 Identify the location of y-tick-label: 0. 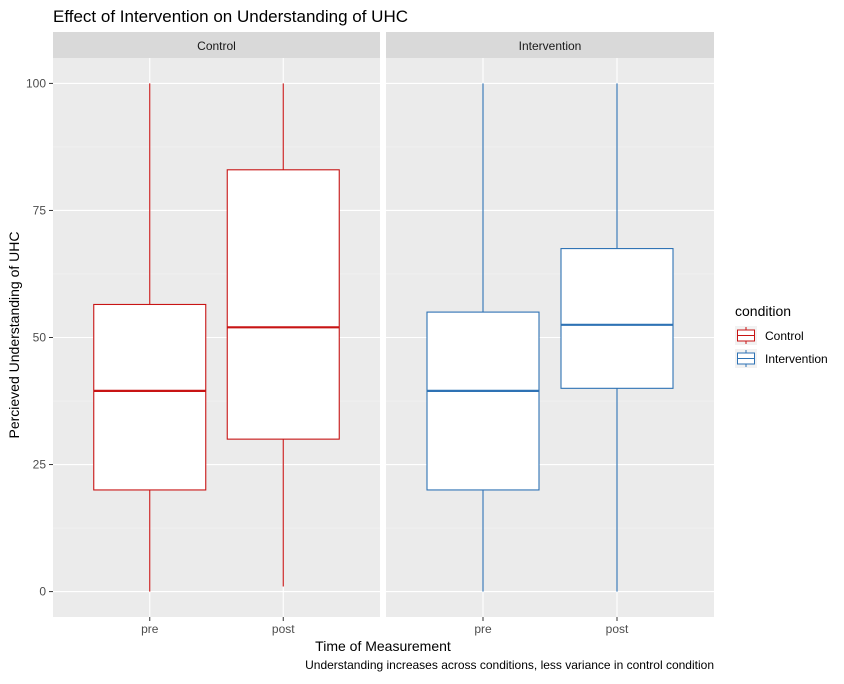
(42, 592).